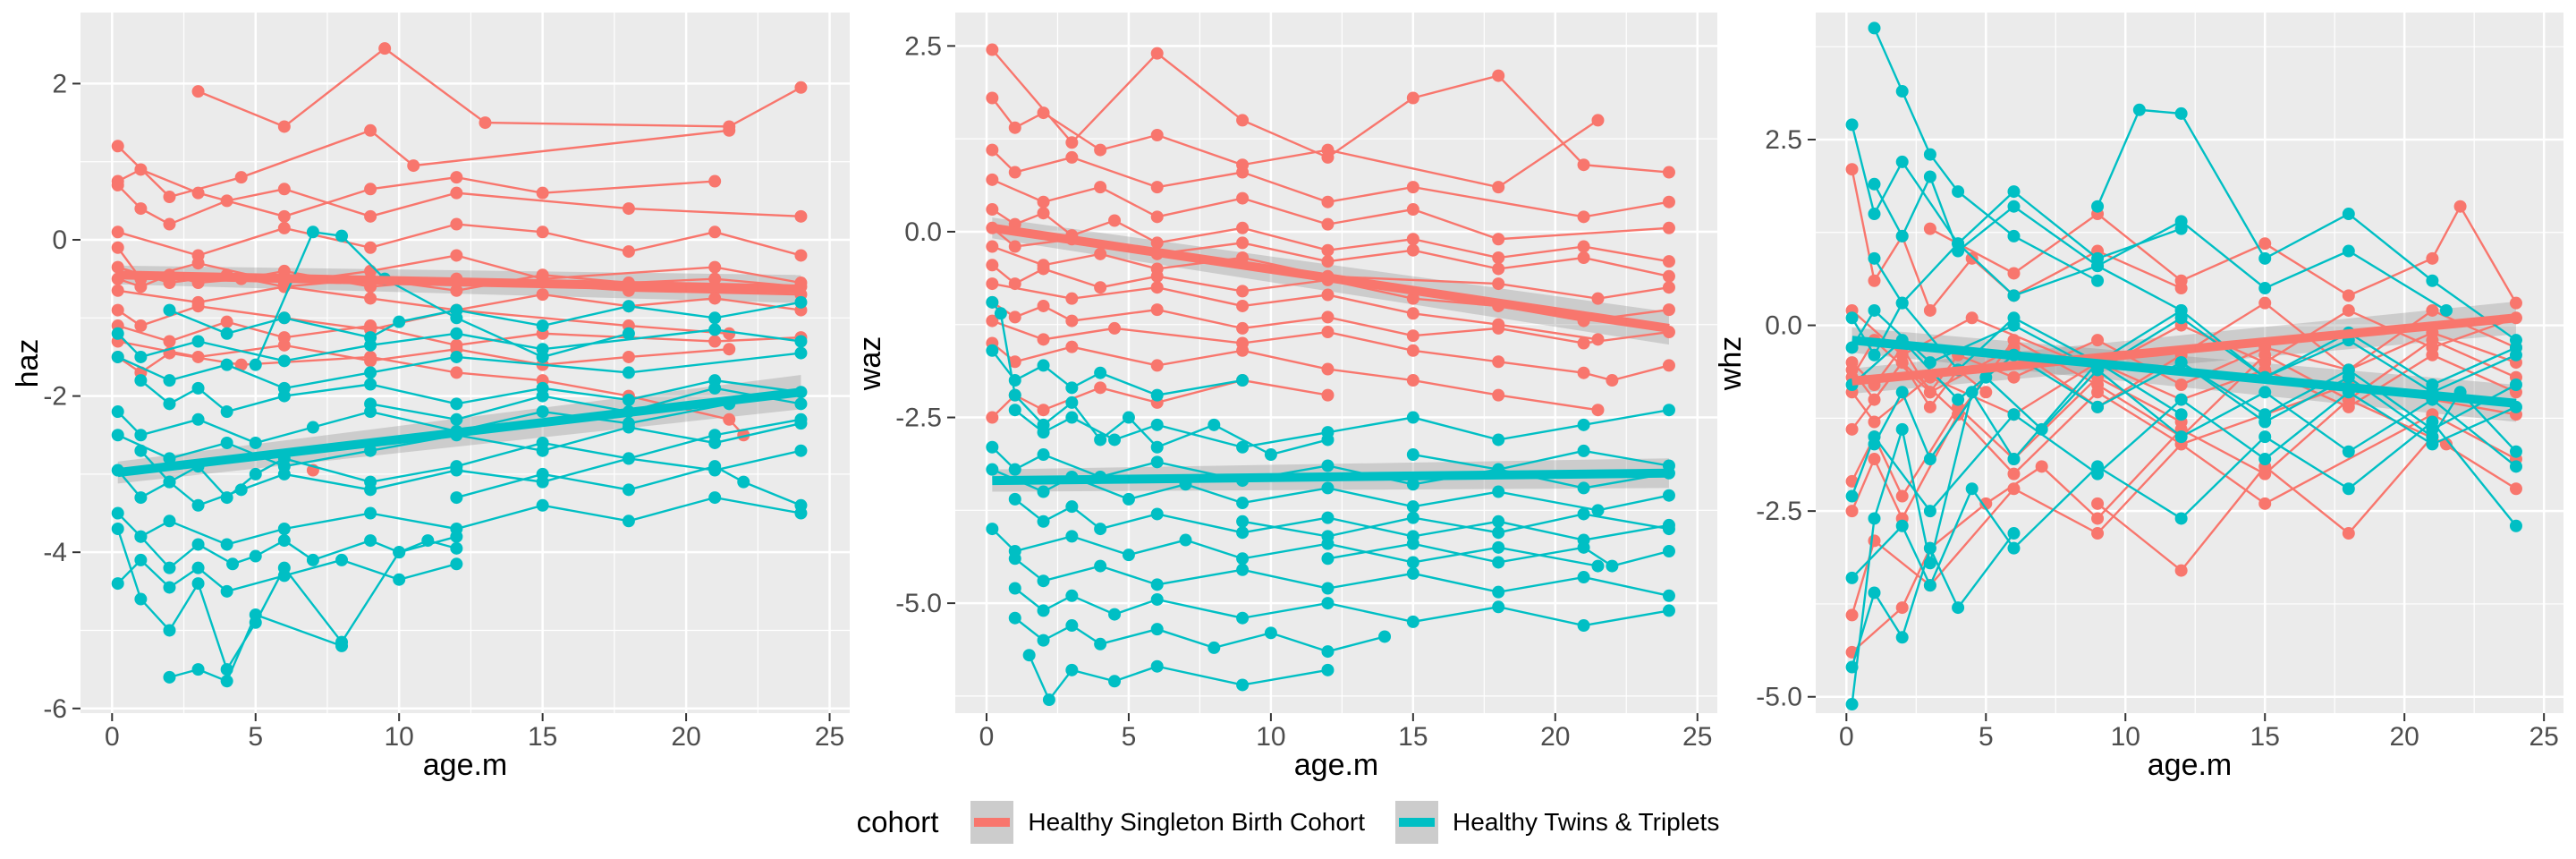 Image resolution: width=2576 pixels, height=859 pixels. Describe the element at coordinates (1197, 822) in the screenshot. I see `legend-label-singleton: Healthy Singleton Birth Cohort` at that location.